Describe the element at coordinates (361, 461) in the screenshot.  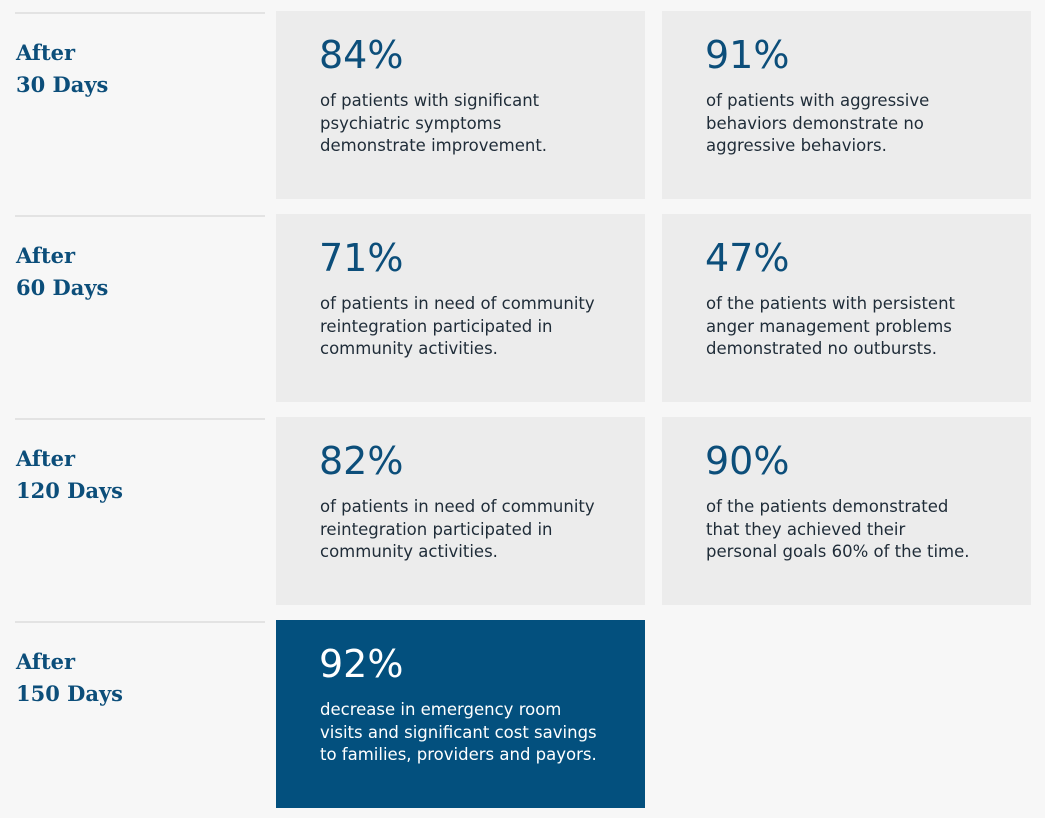
I see `stat-value: 82%` at that location.